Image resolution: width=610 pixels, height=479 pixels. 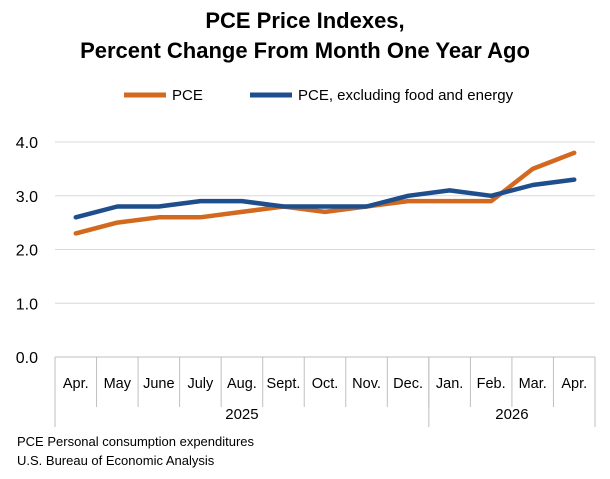 I want to click on y-axis-tick-labels: 0.0 1.0 2.0 3.0 4.0, so click(x=27, y=251).